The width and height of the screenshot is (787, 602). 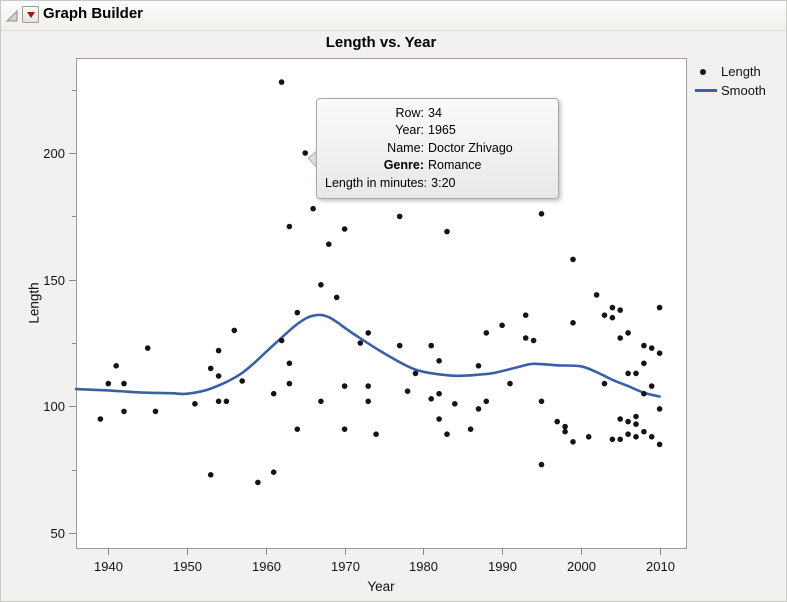 What do you see at coordinates (730, 71) in the screenshot?
I see `legend-item-length: Length` at bounding box center [730, 71].